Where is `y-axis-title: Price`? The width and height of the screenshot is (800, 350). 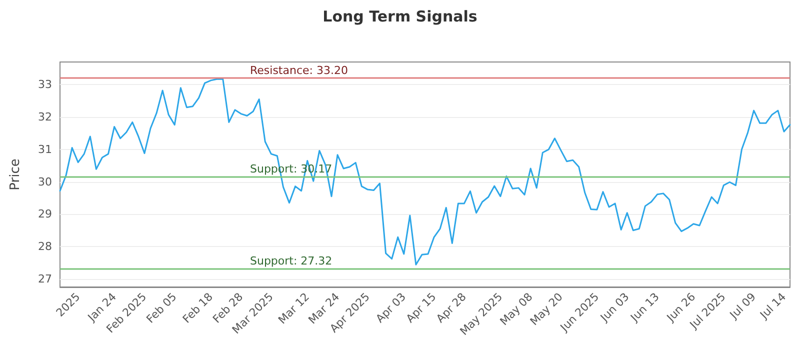
y-axis-title: Price is located at coordinates (15, 174).